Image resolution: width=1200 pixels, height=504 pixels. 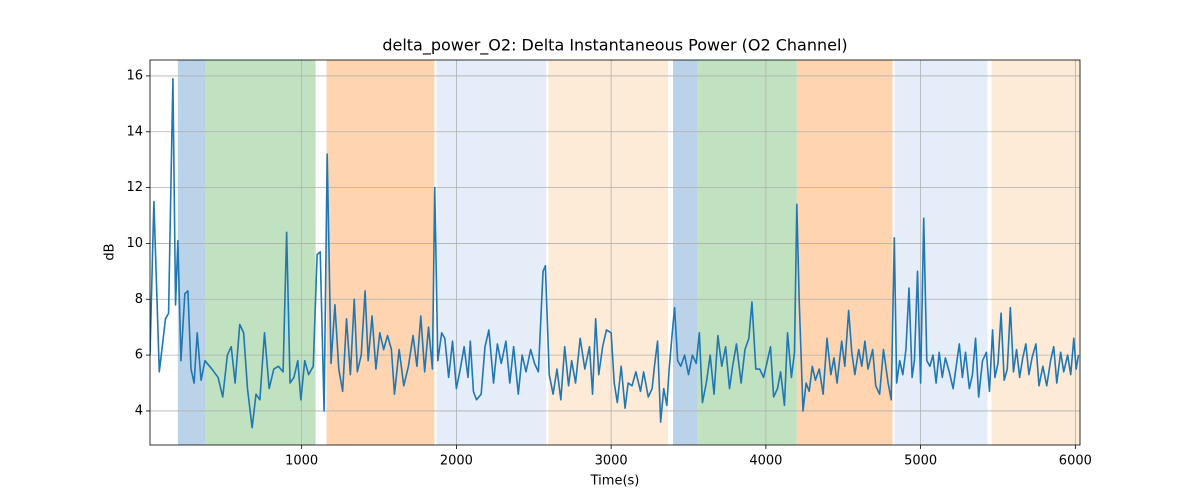 I want to click on y-tick-label: 14, so click(x=134, y=131).